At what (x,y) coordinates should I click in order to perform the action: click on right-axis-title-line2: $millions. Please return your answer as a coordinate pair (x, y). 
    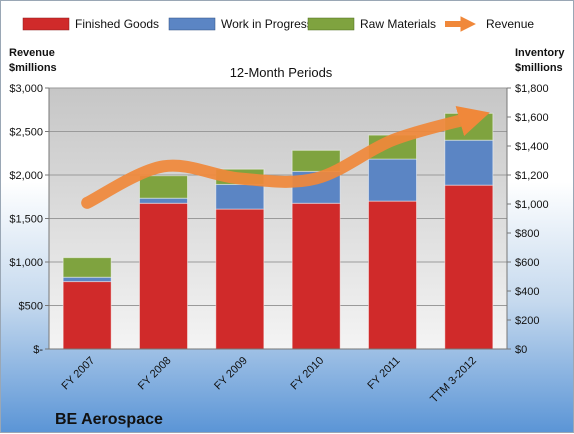
    Looking at the image, I should click on (539, 68).